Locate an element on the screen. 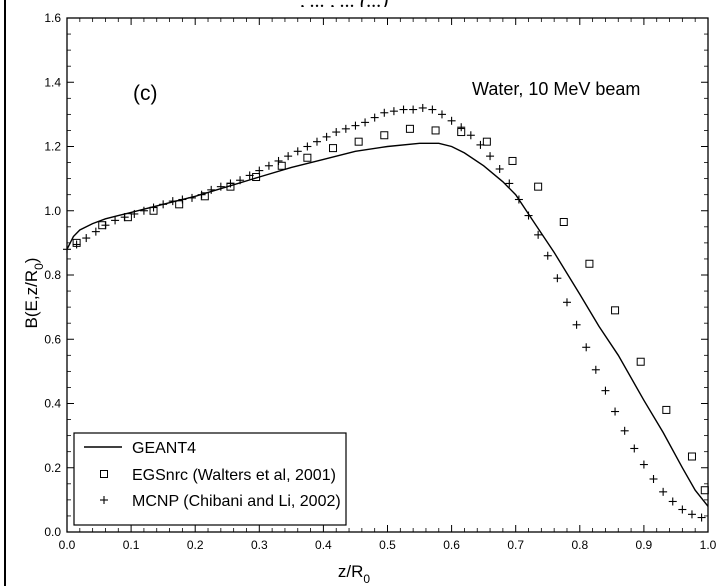  page-border is located at coordinates (5, 293).